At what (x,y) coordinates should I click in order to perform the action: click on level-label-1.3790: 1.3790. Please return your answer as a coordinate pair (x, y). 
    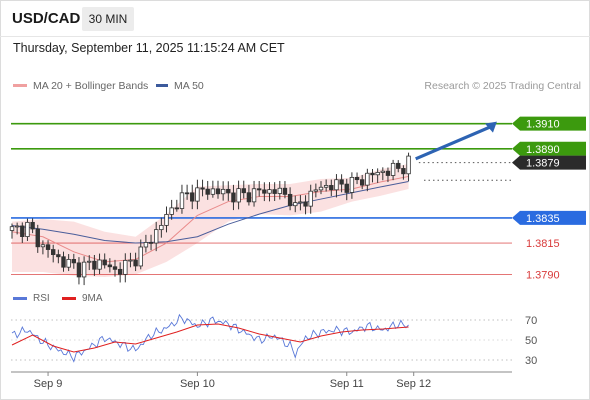
    Looking at the image, I should click on (543, 275).